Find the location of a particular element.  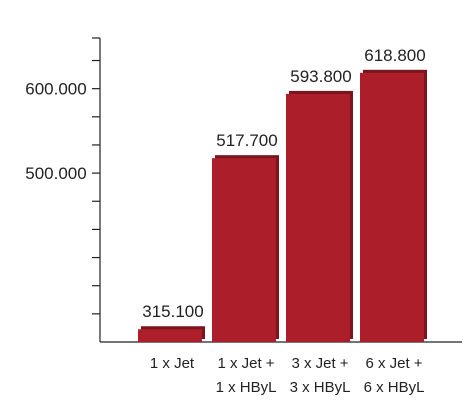

x-category-label: 1 x Jet + is located at coordinates (245, 363).